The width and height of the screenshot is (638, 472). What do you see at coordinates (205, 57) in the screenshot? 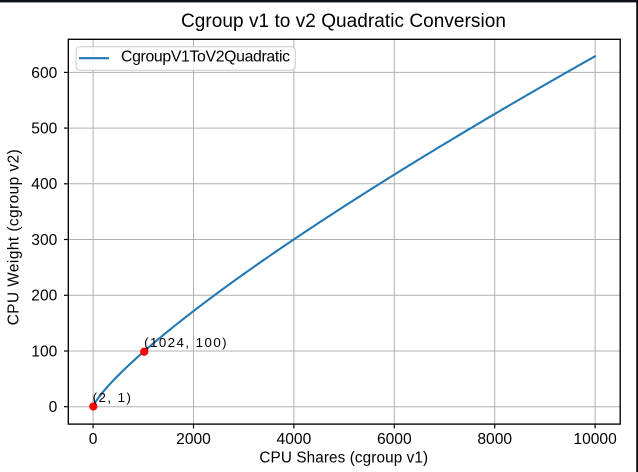
I see `svg-text: CgroupV1ToV2Quadratic` at bounding box center [205, 57].